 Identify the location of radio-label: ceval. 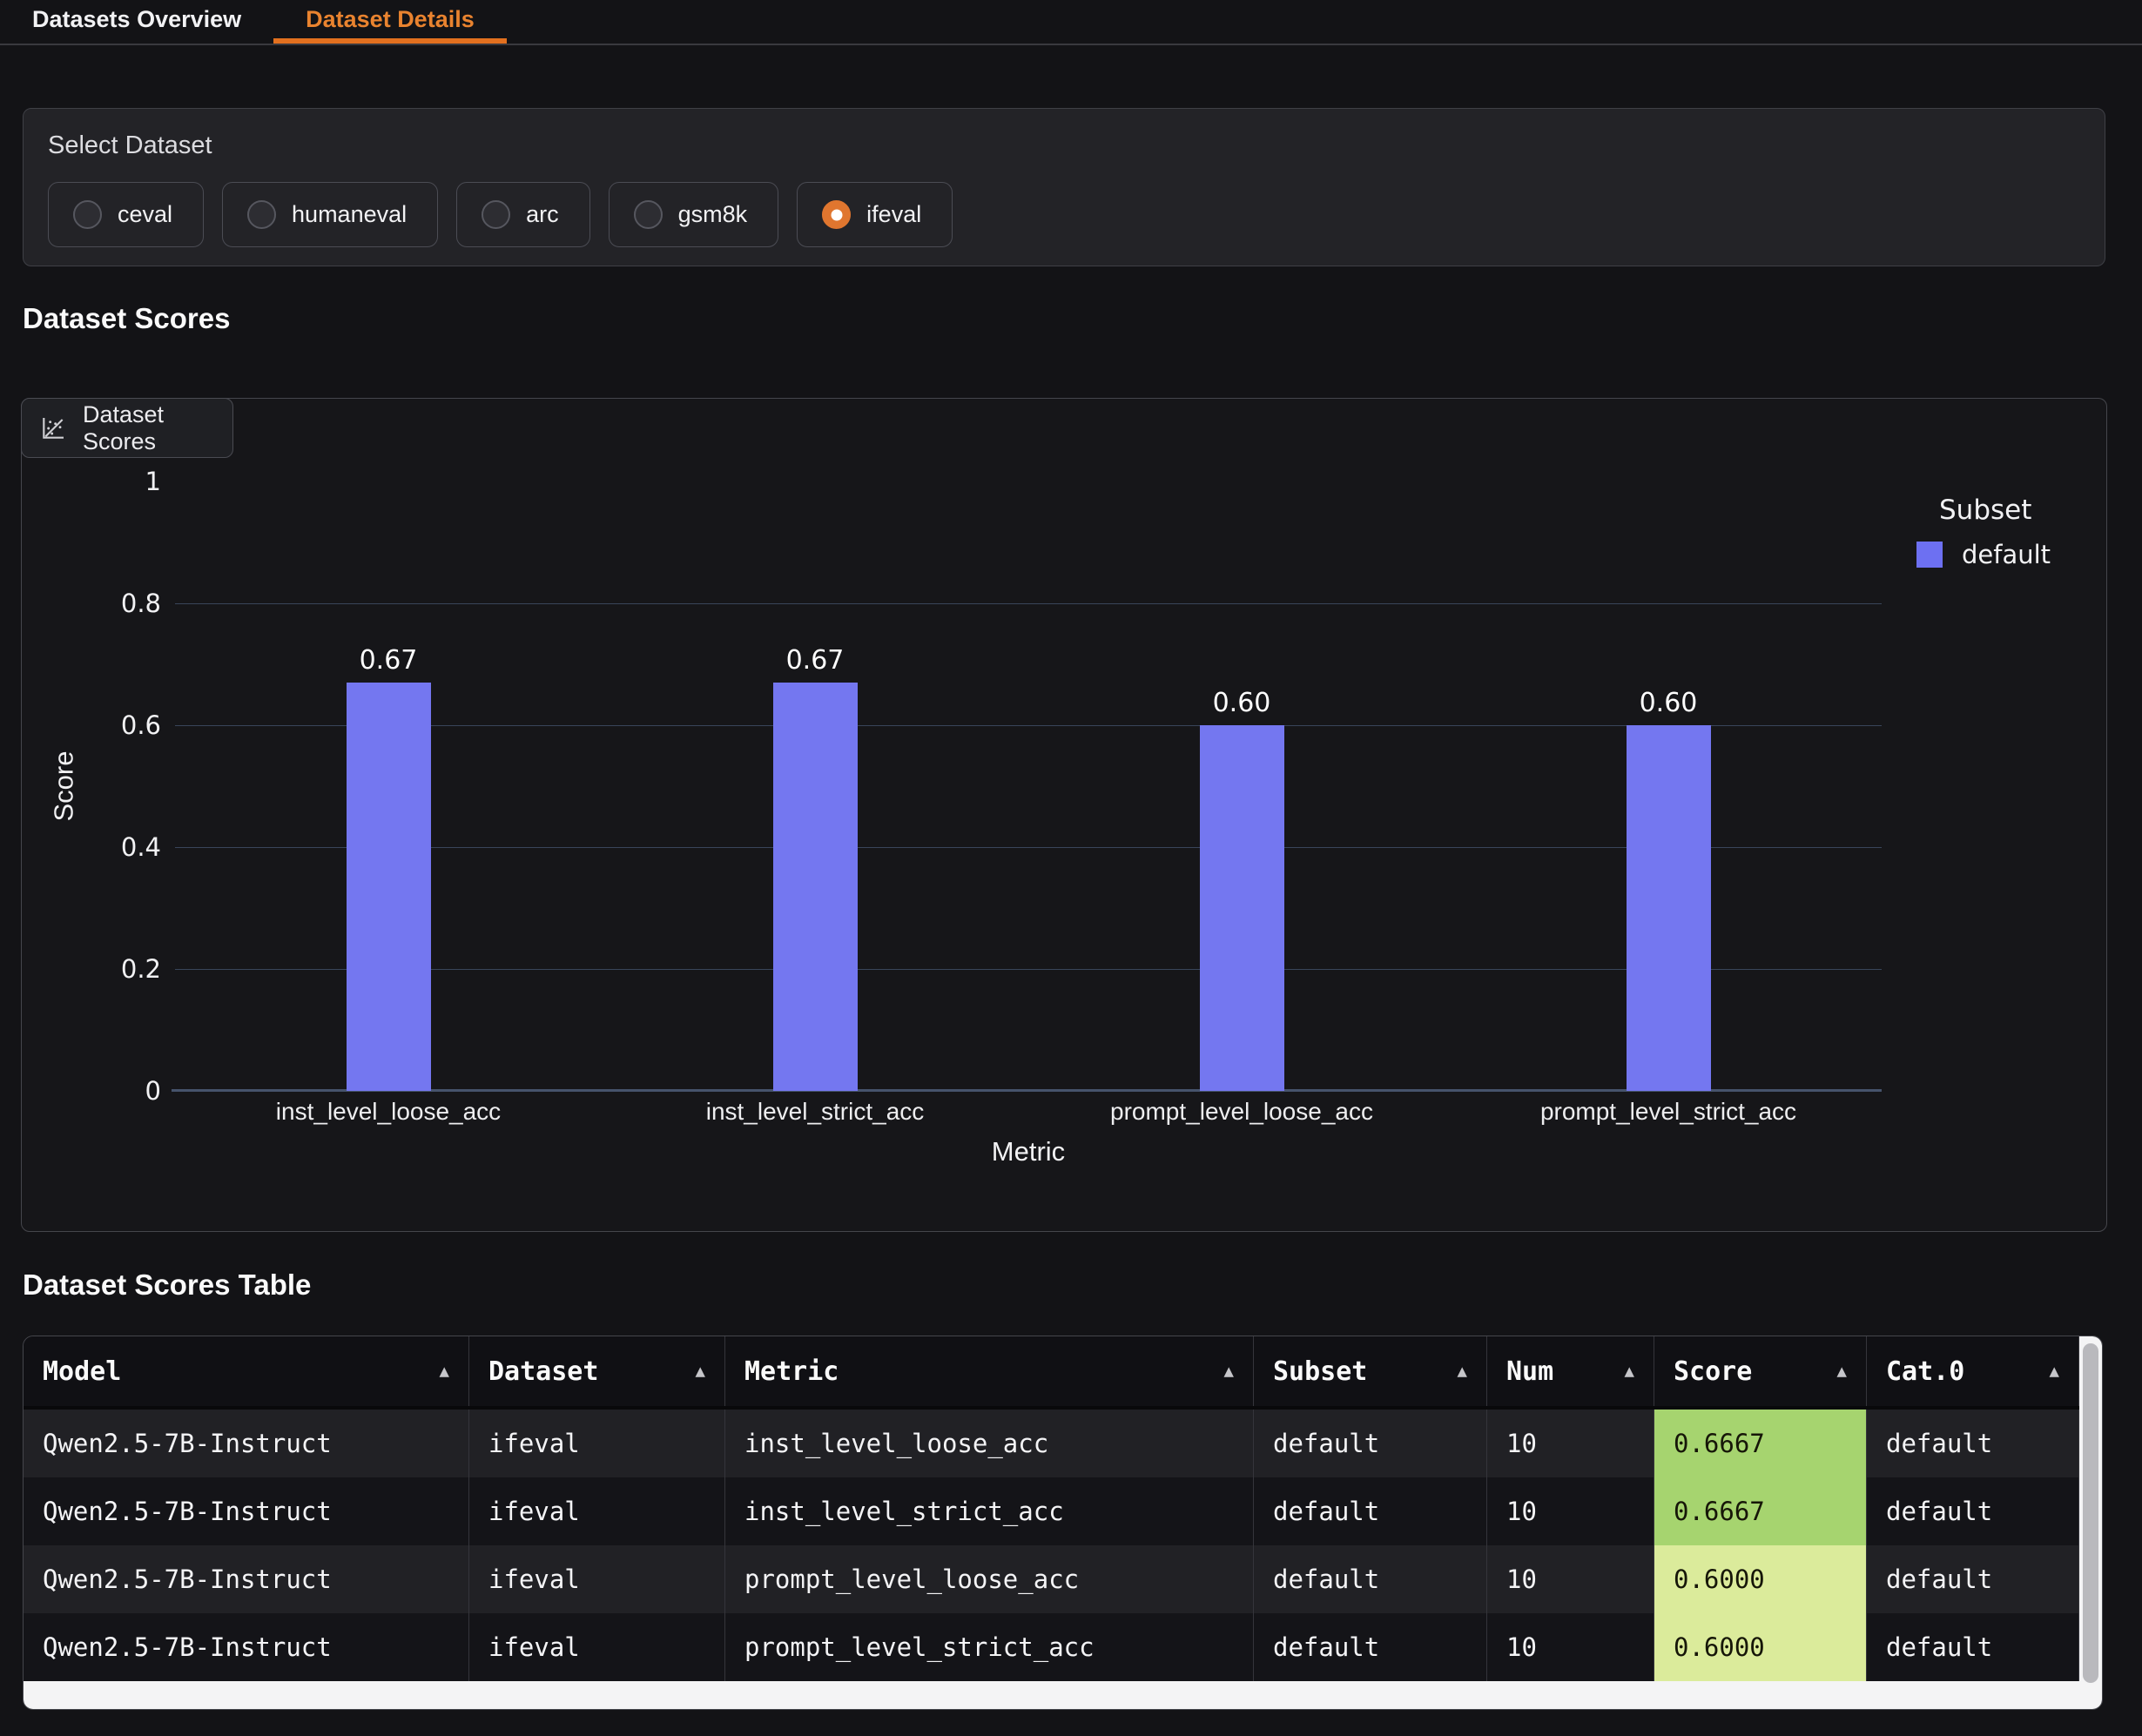
(145, 214).